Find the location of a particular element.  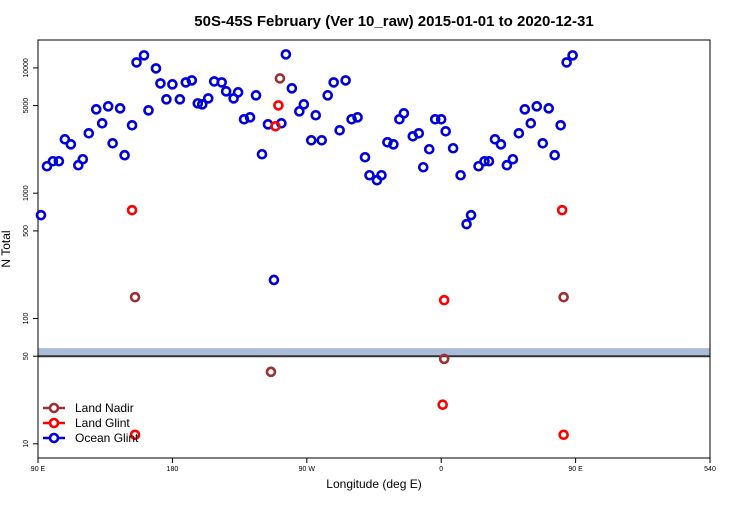

y-tick-label: 500 is located at coordinates (26, 231).